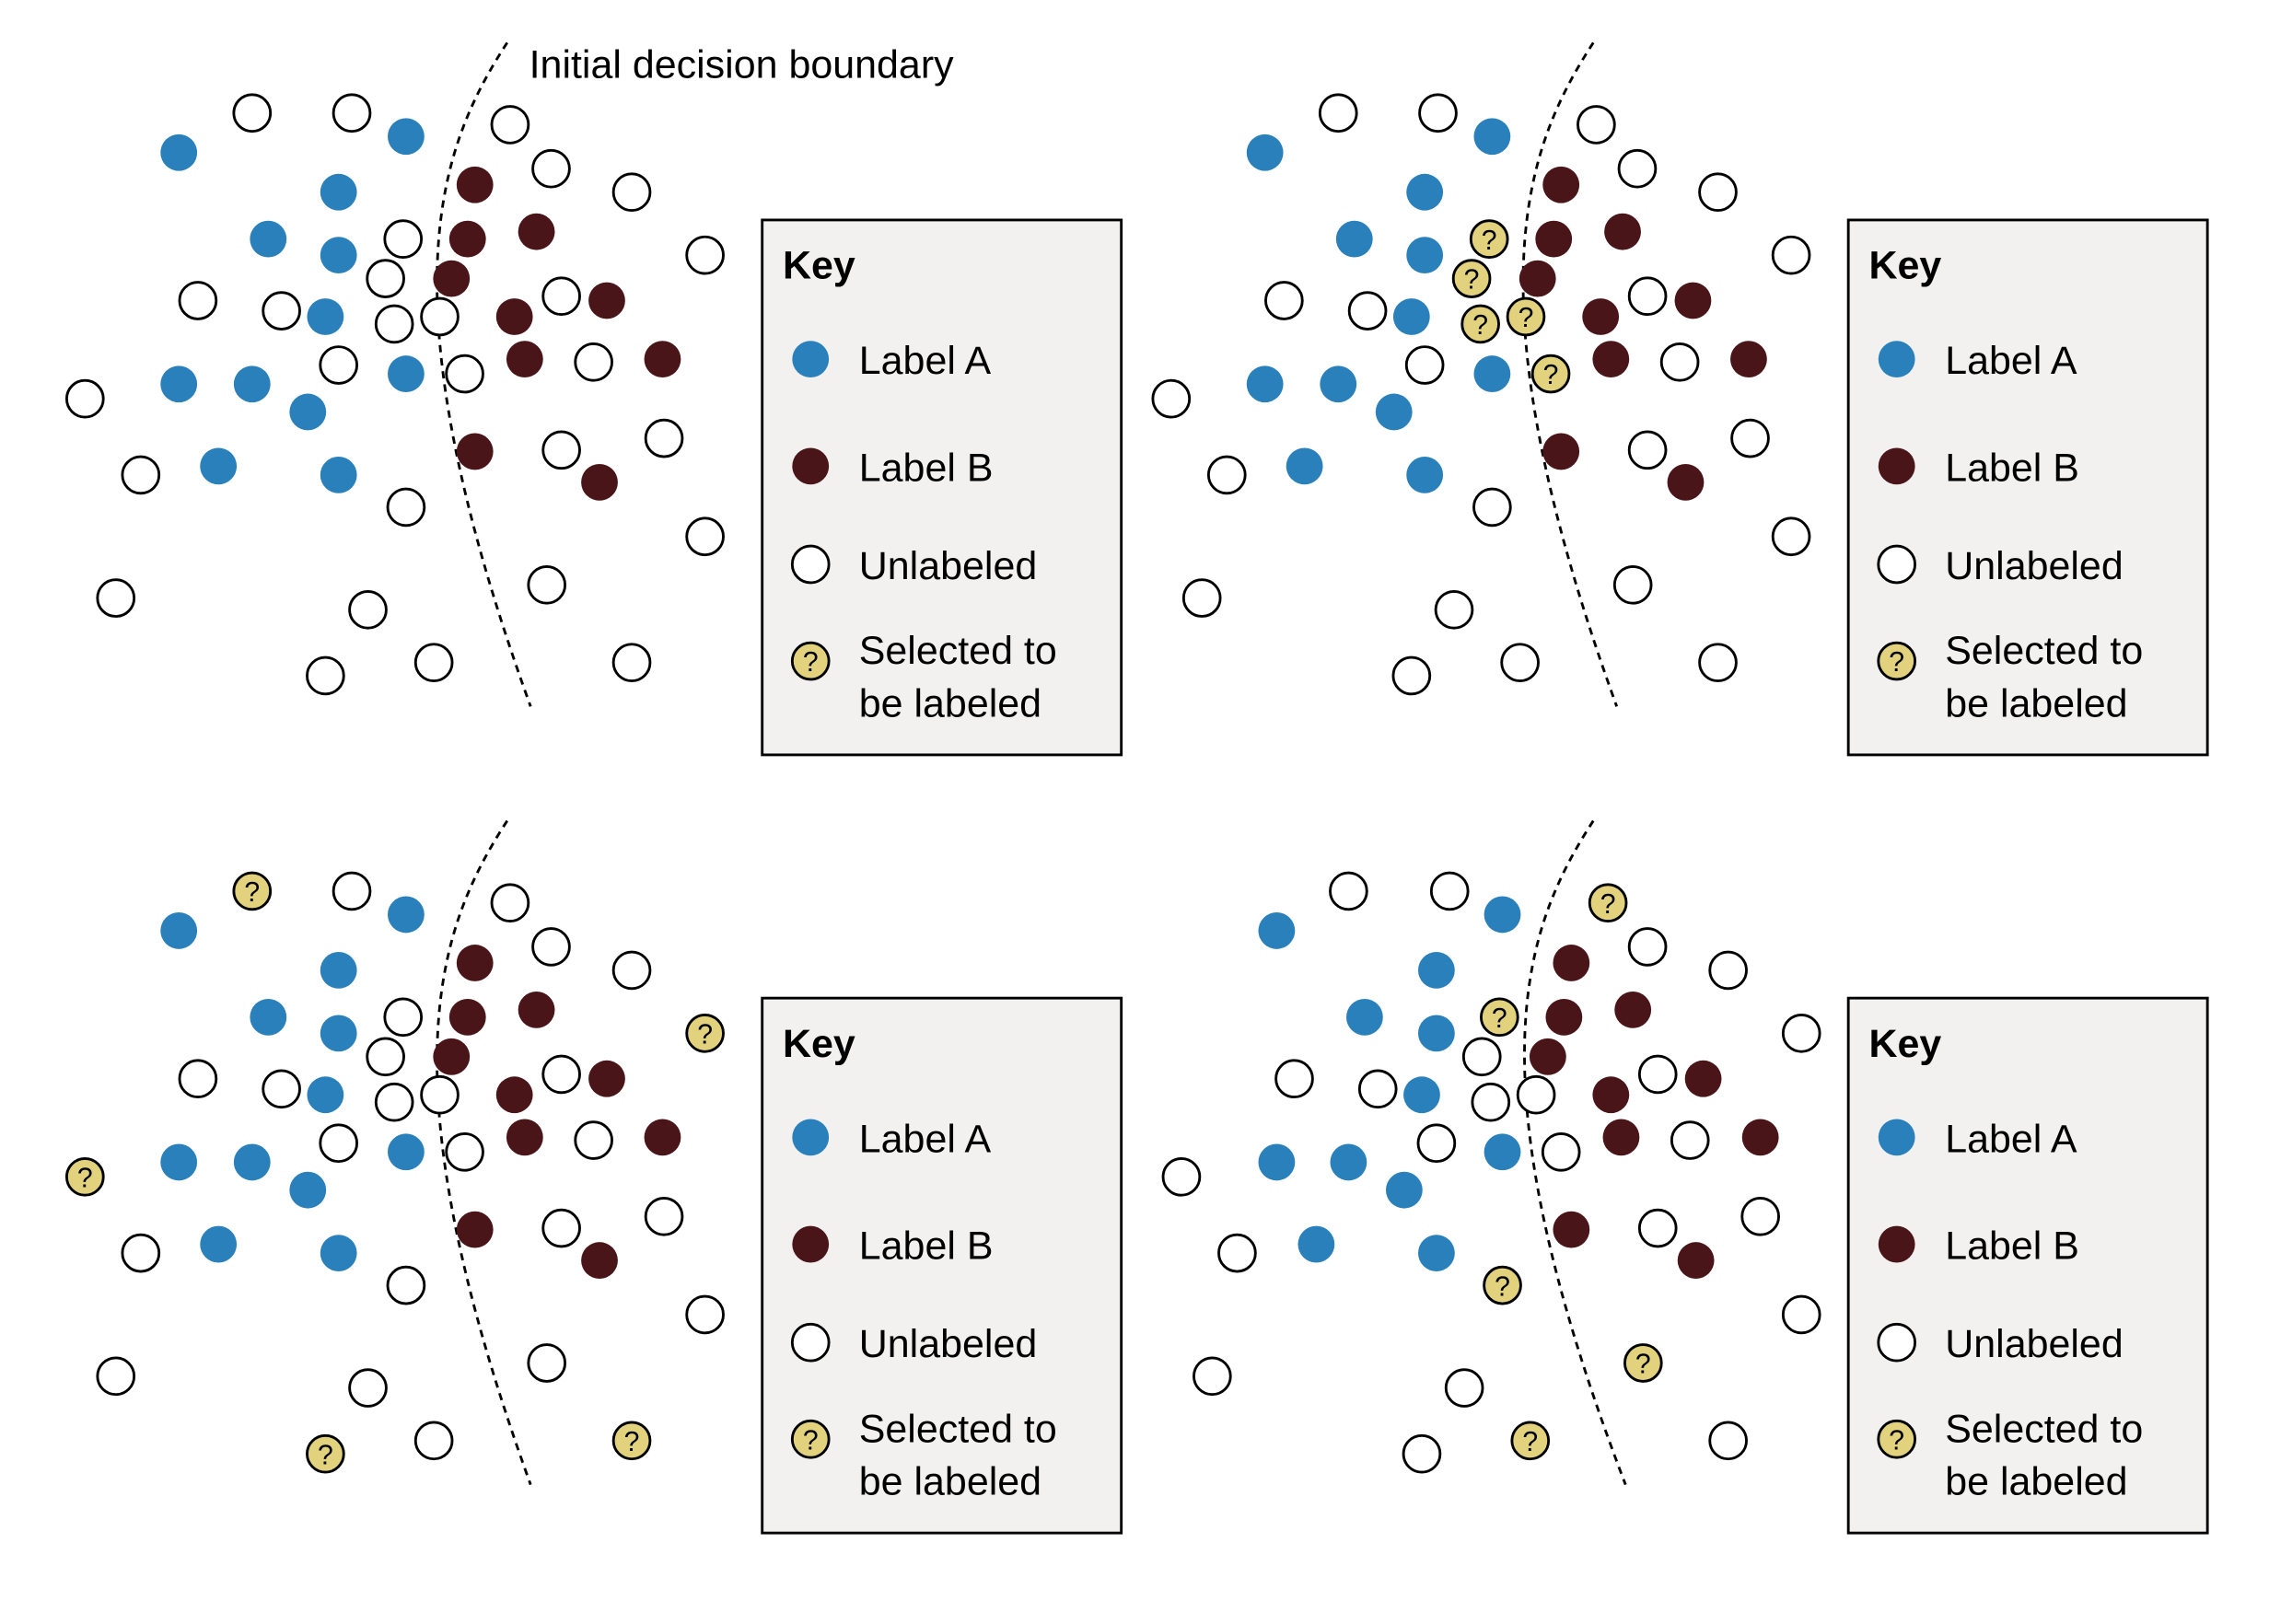 The width and height of the screenshot is (2269, 1624). I want to click on key-unlabeled-text: Unlabeled, so click(2034, 566).